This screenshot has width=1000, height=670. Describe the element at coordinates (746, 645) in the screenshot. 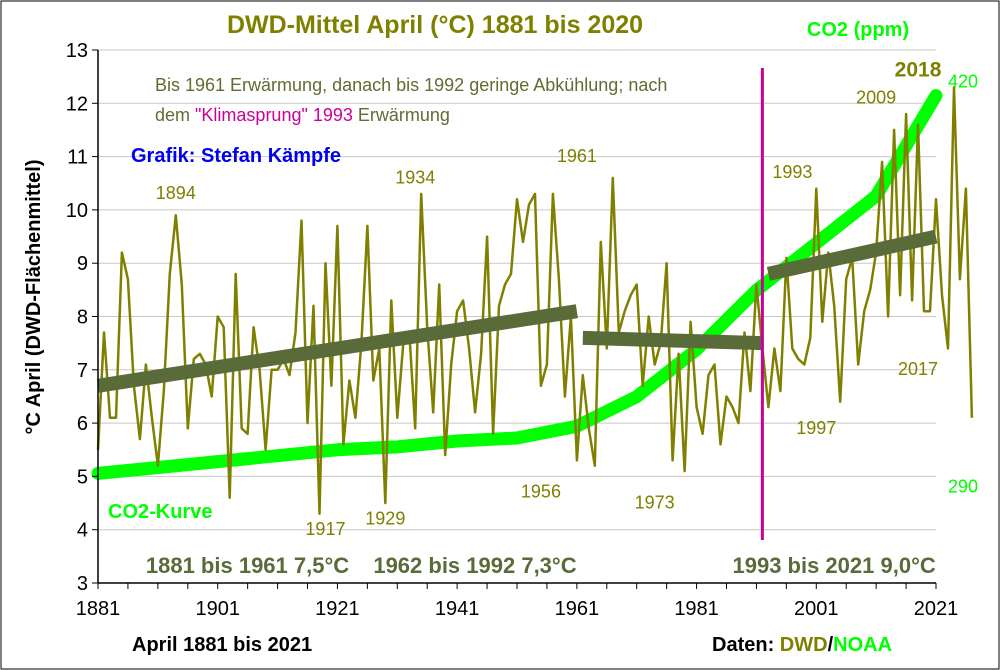

I see `source-prefix: Daten:` at that location.